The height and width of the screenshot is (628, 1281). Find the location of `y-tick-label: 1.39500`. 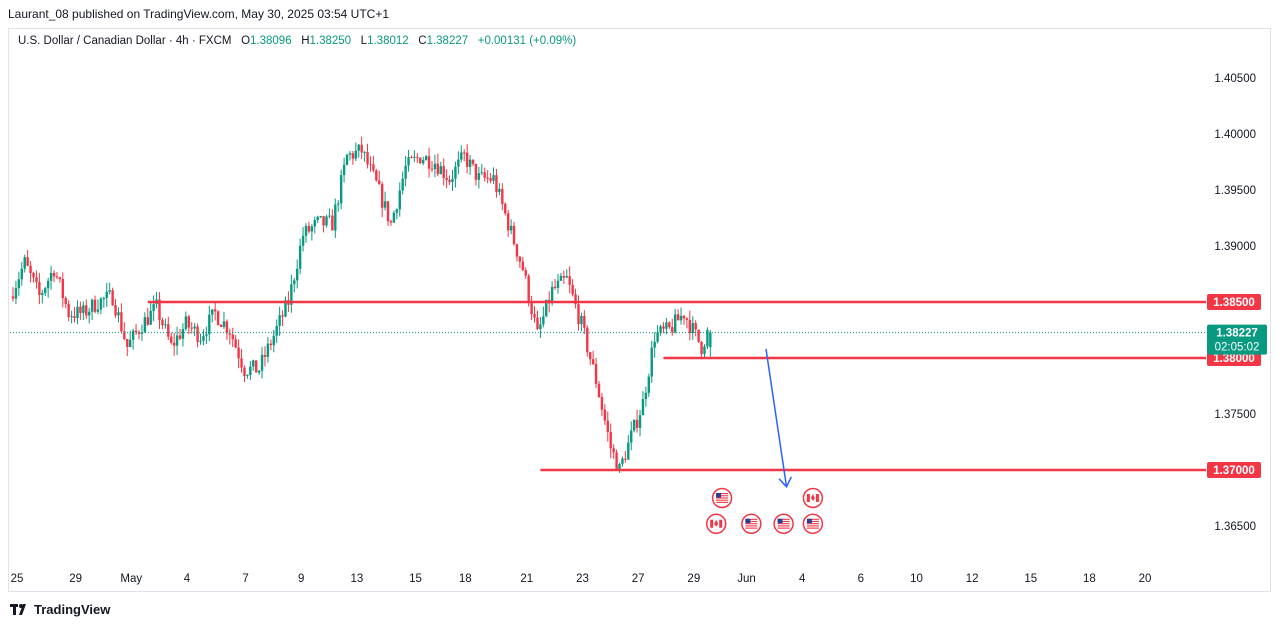

y-tick-label: 1.39500 is located at coordinates (1235, 191).